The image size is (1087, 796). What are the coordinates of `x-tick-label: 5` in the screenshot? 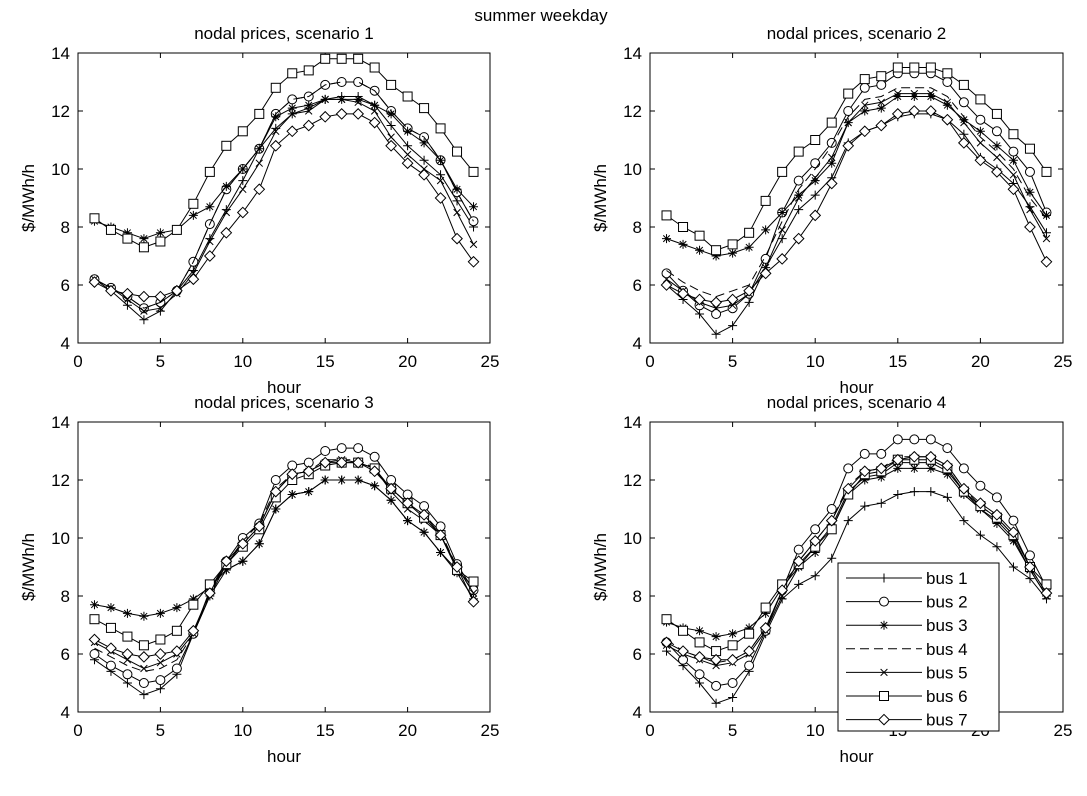 It's located at (160, 730).